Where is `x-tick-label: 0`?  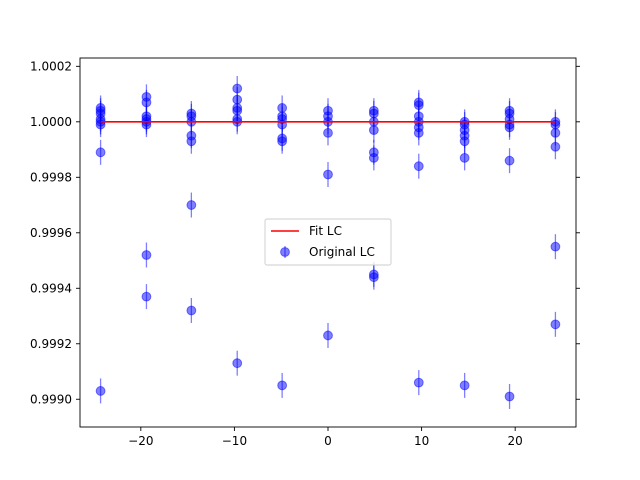
x-tick-label: 0 is located at coordinates (328, 441).